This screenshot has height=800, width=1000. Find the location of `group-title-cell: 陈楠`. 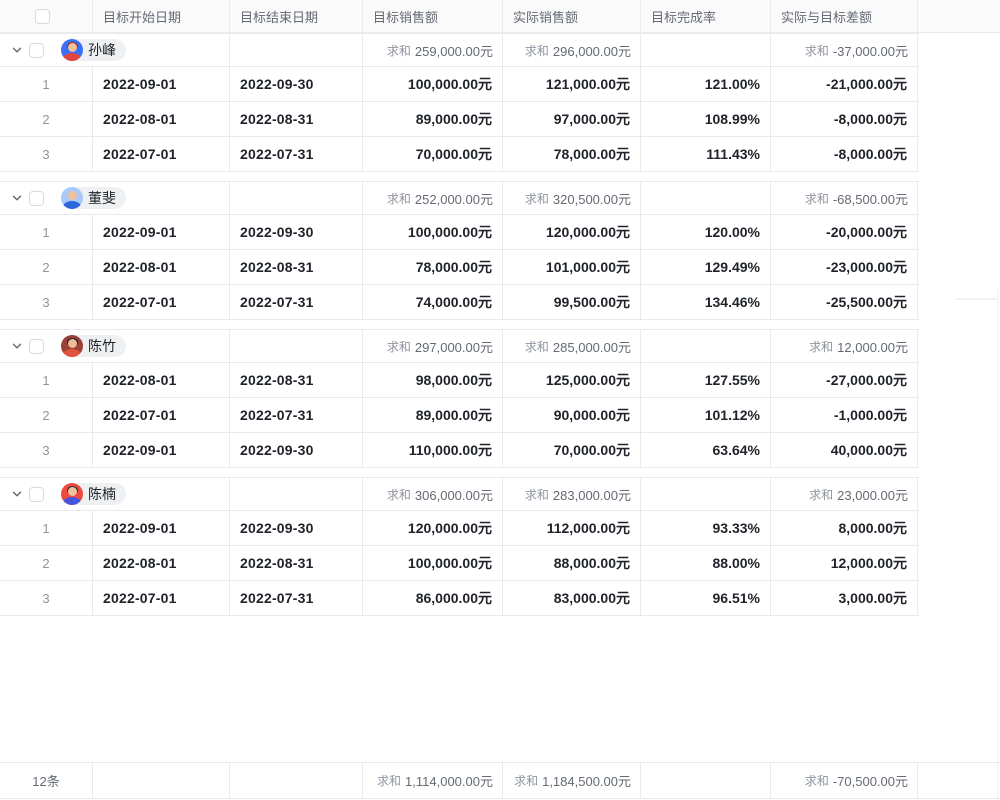

group-title-cell: 陈楠 is located at coordinates (115, 494).